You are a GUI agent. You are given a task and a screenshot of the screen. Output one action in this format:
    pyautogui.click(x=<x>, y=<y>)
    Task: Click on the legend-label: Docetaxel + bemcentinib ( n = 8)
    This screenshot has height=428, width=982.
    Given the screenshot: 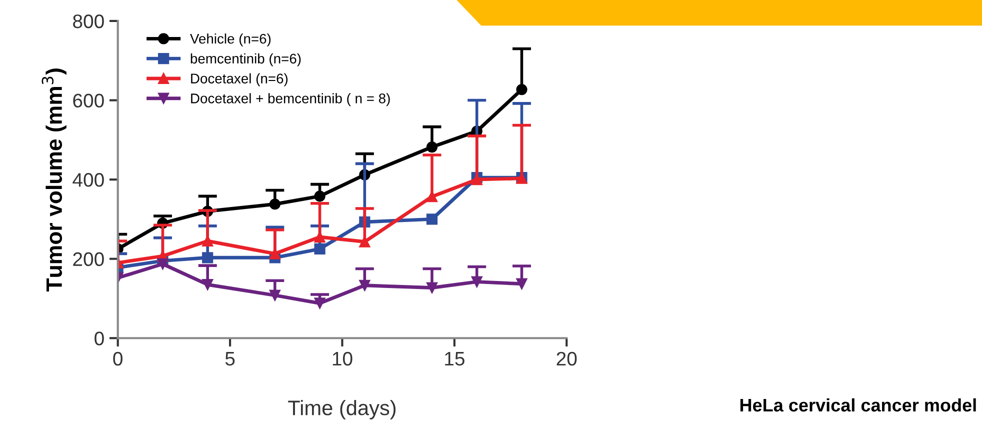 What is the action you would take?
    pyautogui.click(x=290, y=99)
    